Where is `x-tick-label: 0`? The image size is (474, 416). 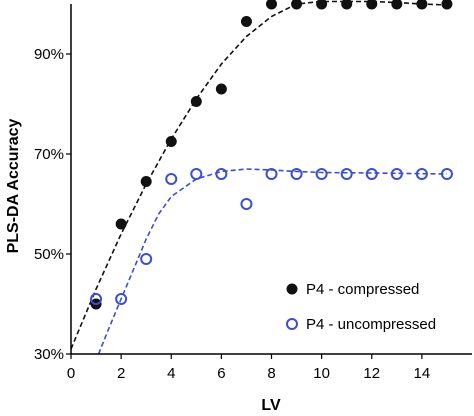 x-tick-label: 0 is located at coordinates (71, 373).